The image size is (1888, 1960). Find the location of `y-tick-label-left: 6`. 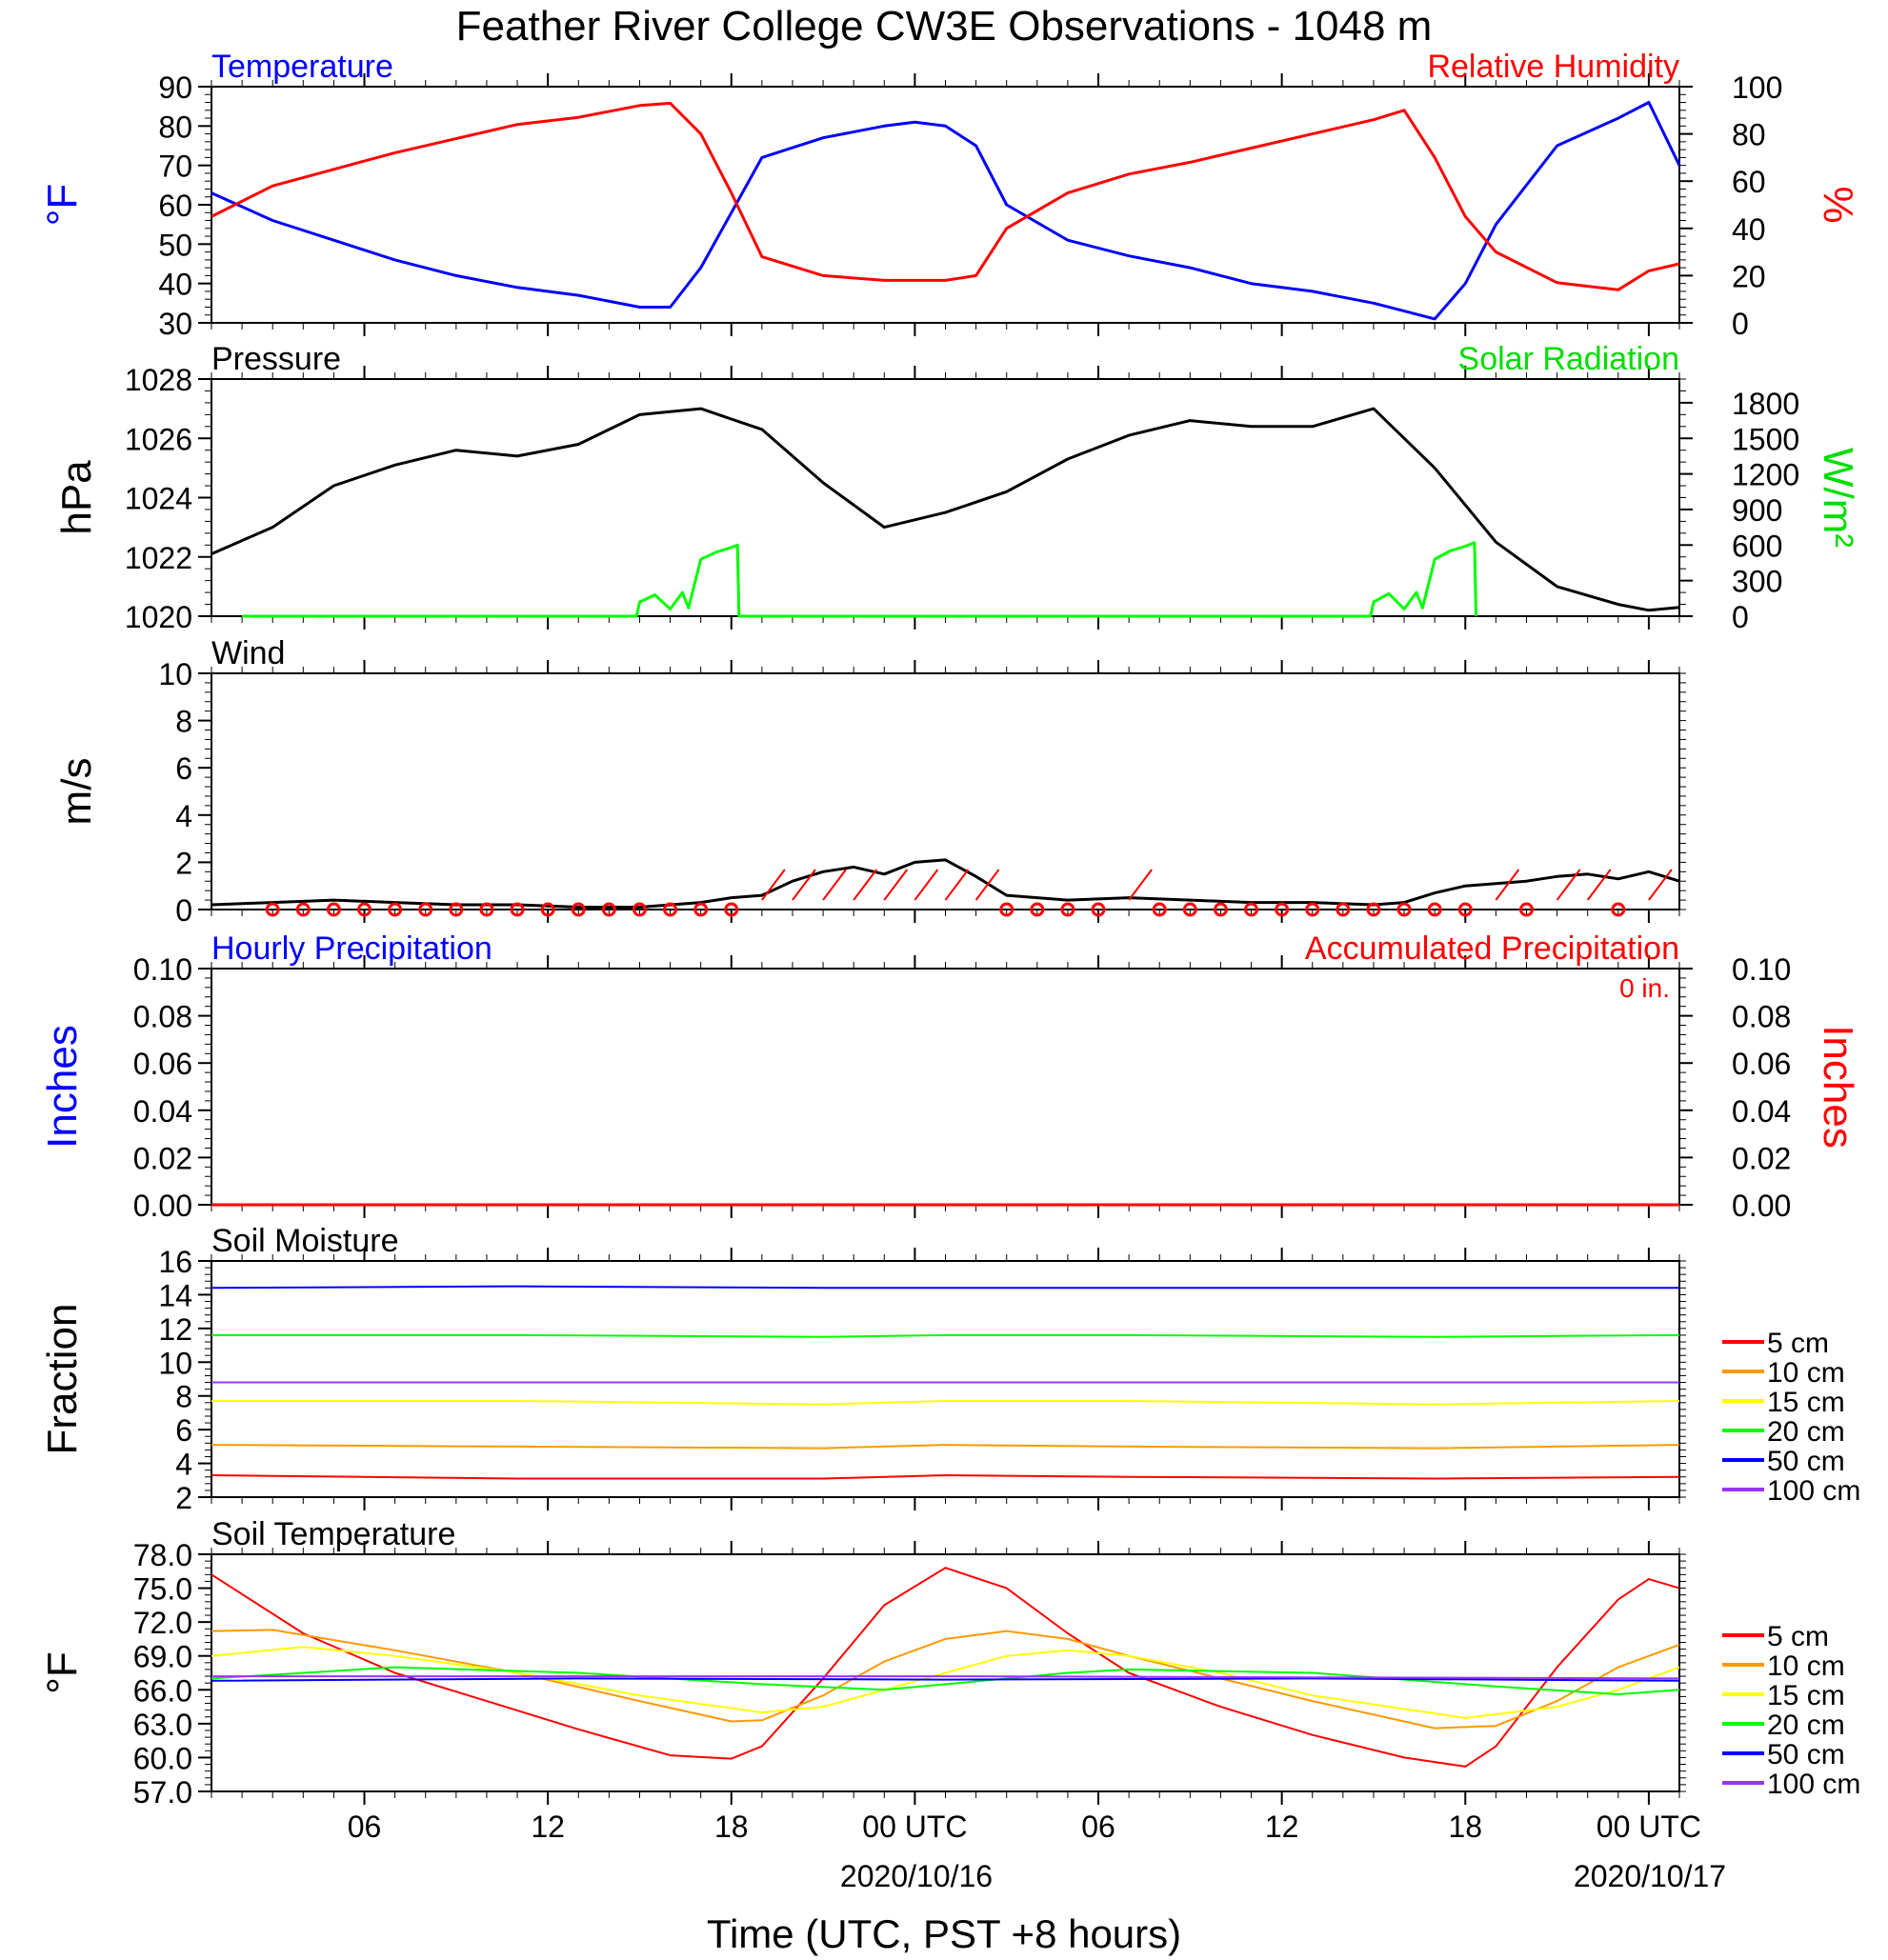

y-tick-label-left: 6 is located at coordinates (183, 768).